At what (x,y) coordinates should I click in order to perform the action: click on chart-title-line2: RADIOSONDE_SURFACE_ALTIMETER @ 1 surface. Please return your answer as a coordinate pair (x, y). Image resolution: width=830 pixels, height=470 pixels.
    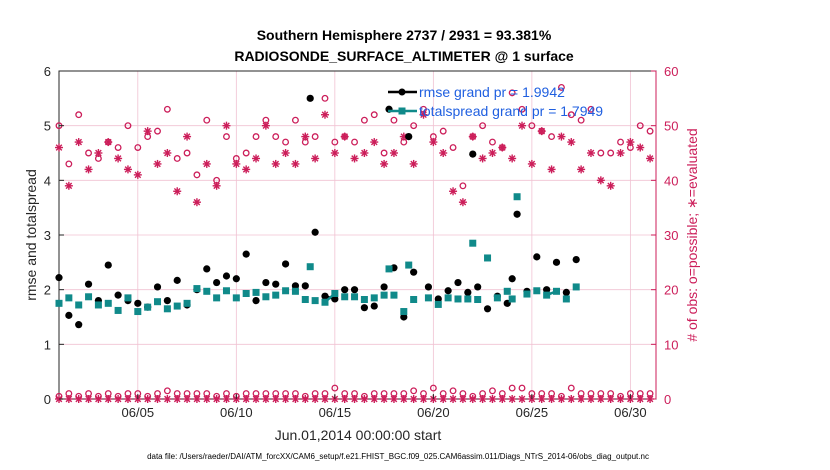
    Looking at the image, I should click on (404, 56).